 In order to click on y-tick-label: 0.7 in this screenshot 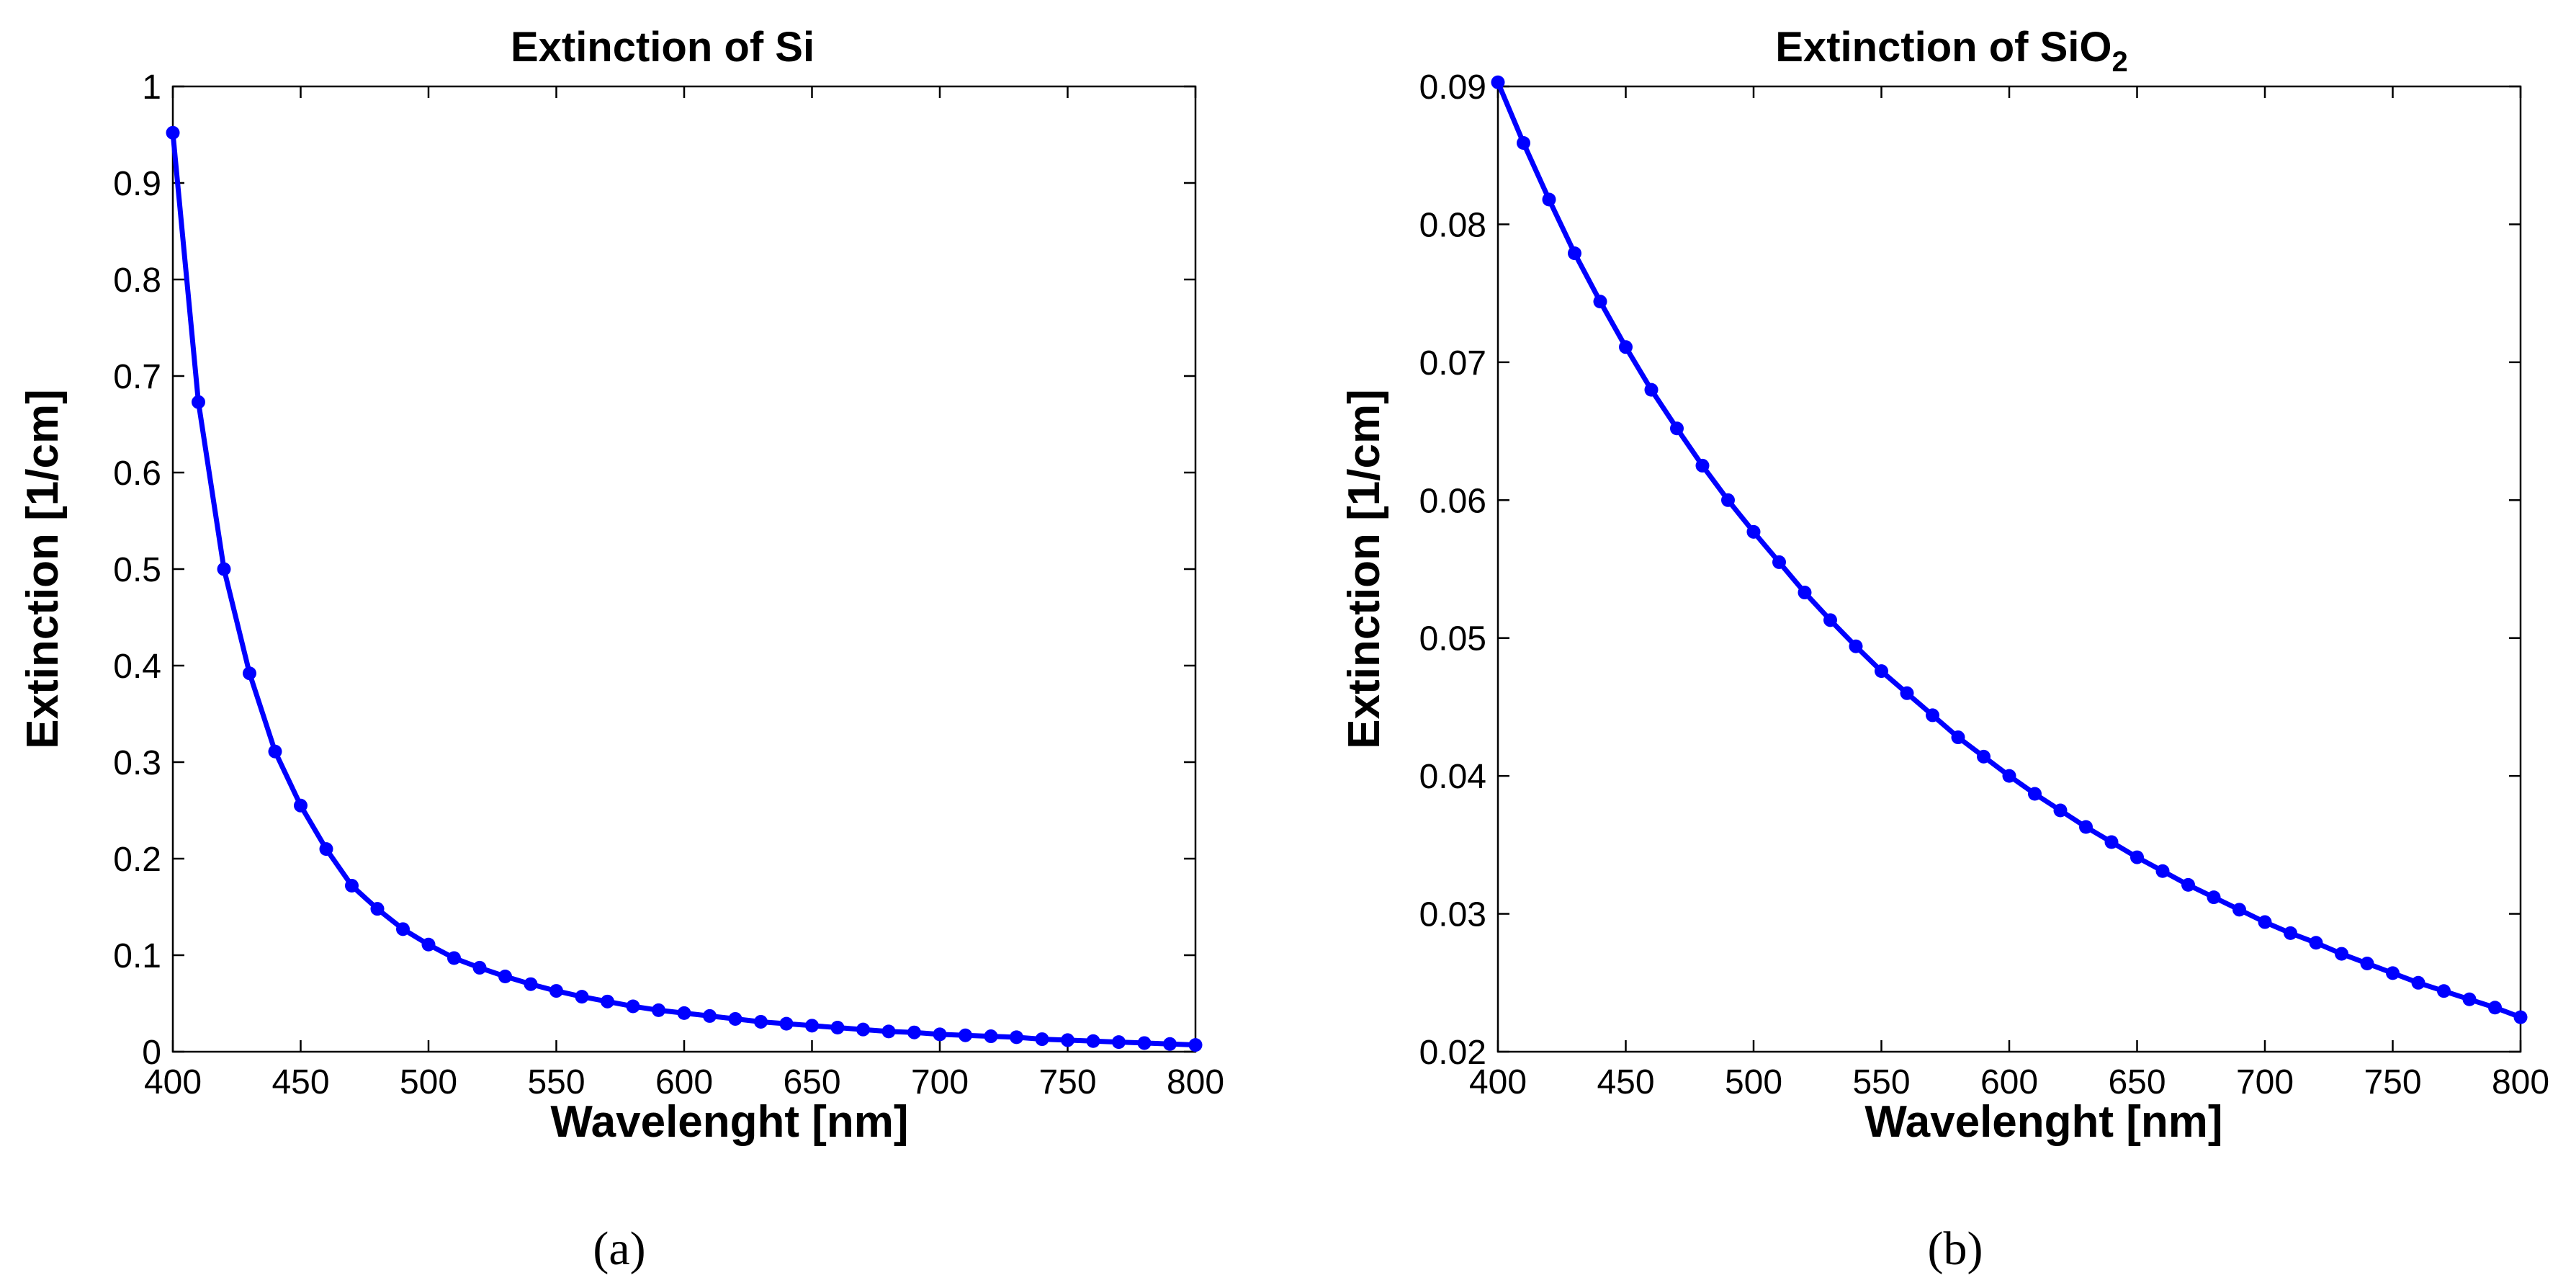, I will do `click(137, 377)`.